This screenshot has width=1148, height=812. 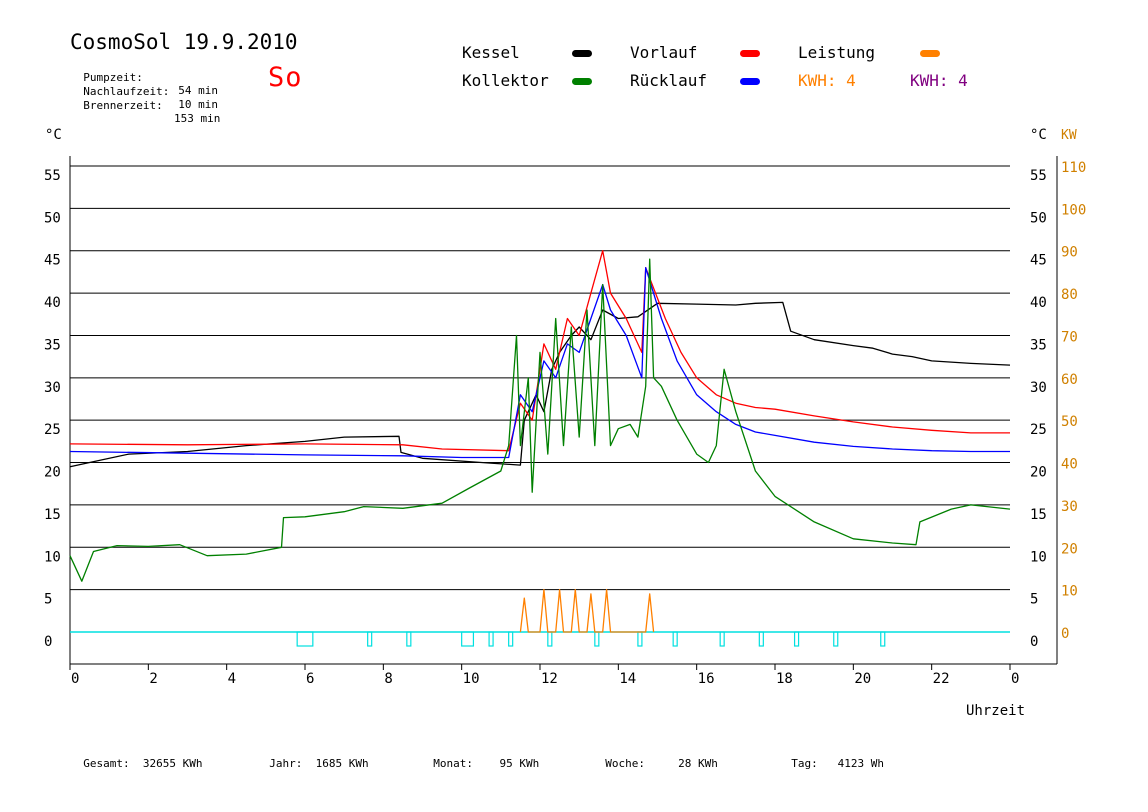 What do you see at coordinates (784, 679) in the screenshot?
I see `x-tick-label: 18` at bounding box center [784, 679].